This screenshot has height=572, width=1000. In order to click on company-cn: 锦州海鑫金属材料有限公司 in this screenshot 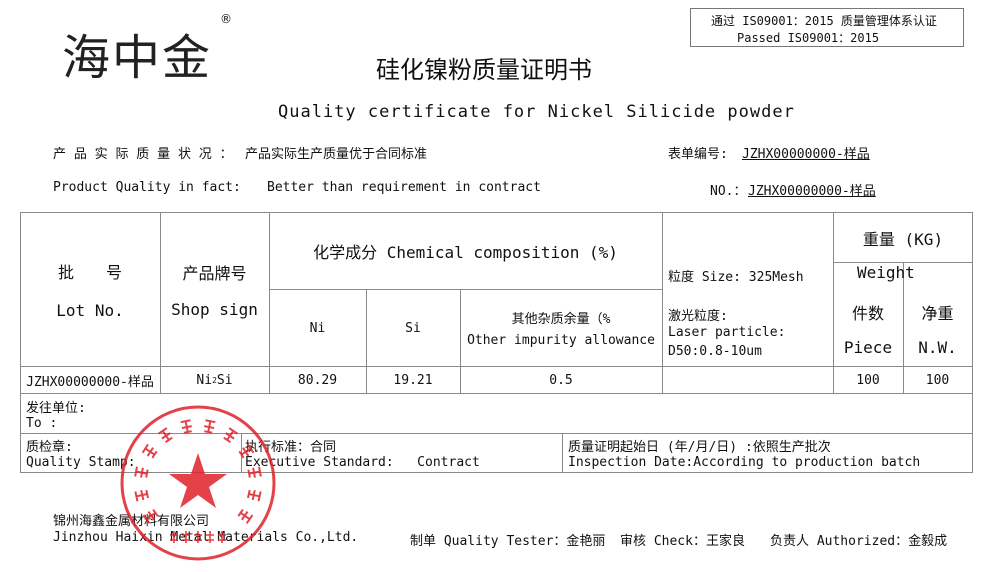, I will do `click(131, 521)`.